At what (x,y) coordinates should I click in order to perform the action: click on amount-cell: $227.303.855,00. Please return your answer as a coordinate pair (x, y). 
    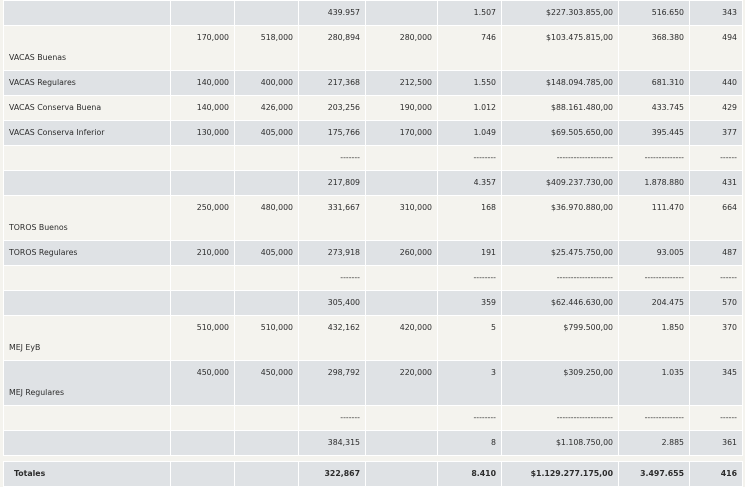
    Looking at the image, I should click on (560, 13).